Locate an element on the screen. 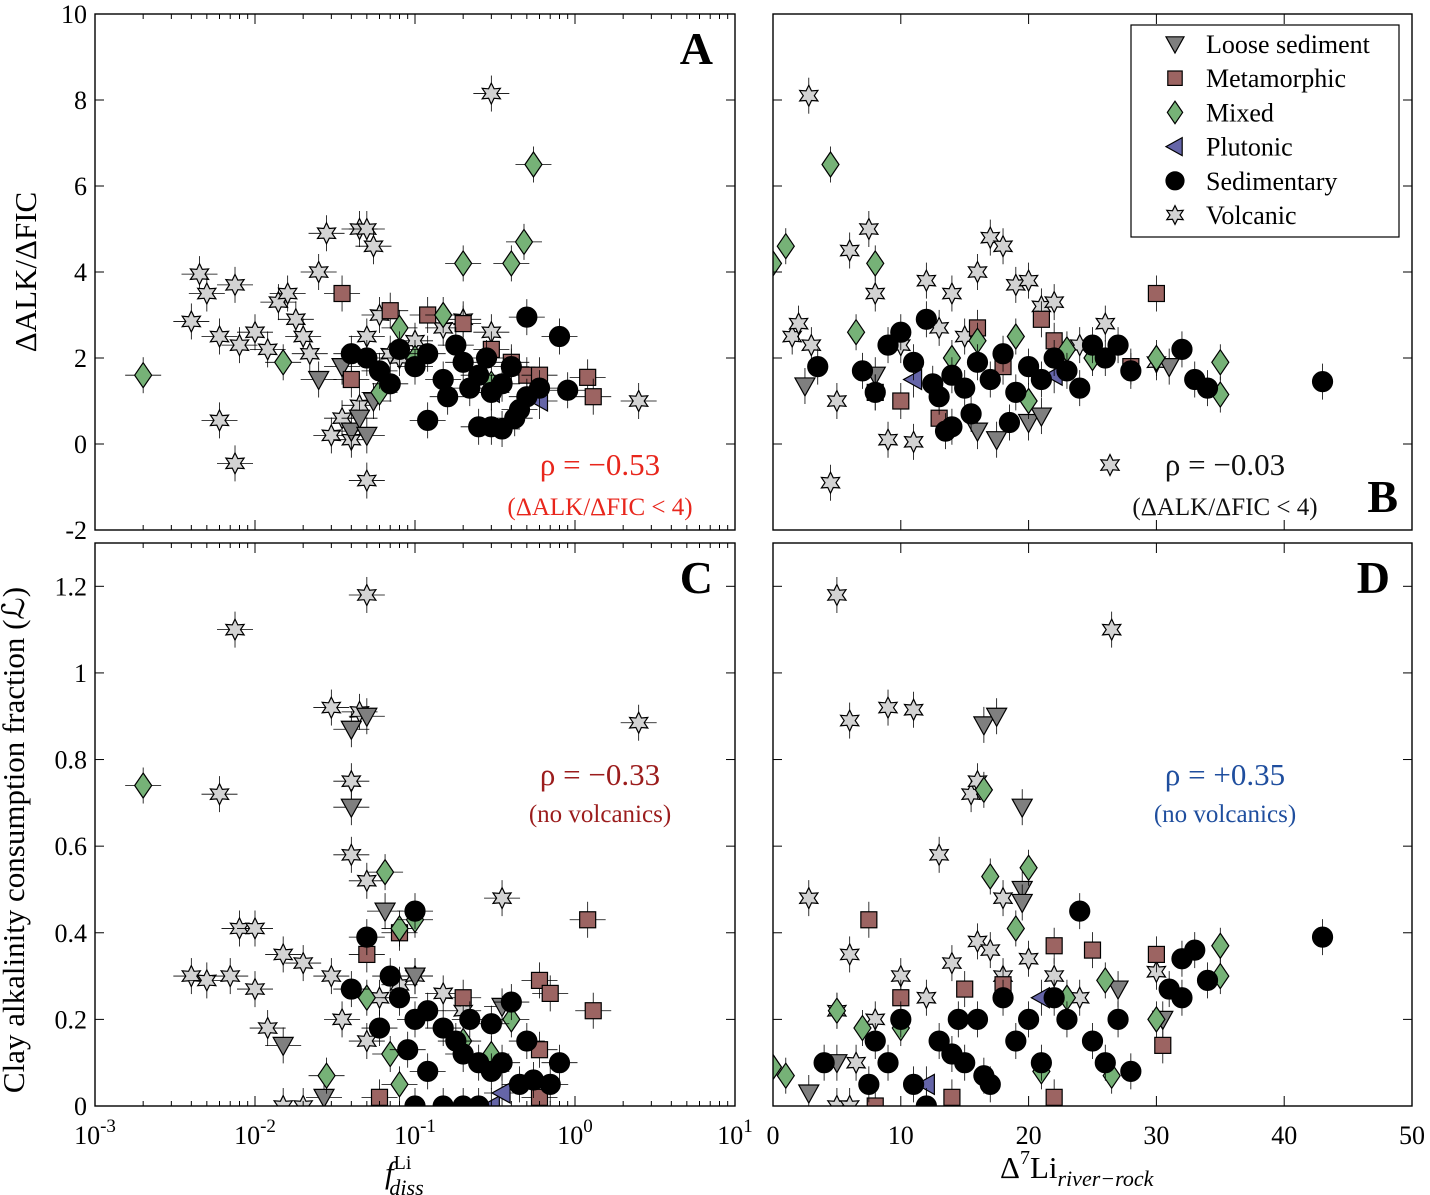 This screenshot has height=1195, width=1430. x-tick-label: 0 is located at coordinates (773, 1135).